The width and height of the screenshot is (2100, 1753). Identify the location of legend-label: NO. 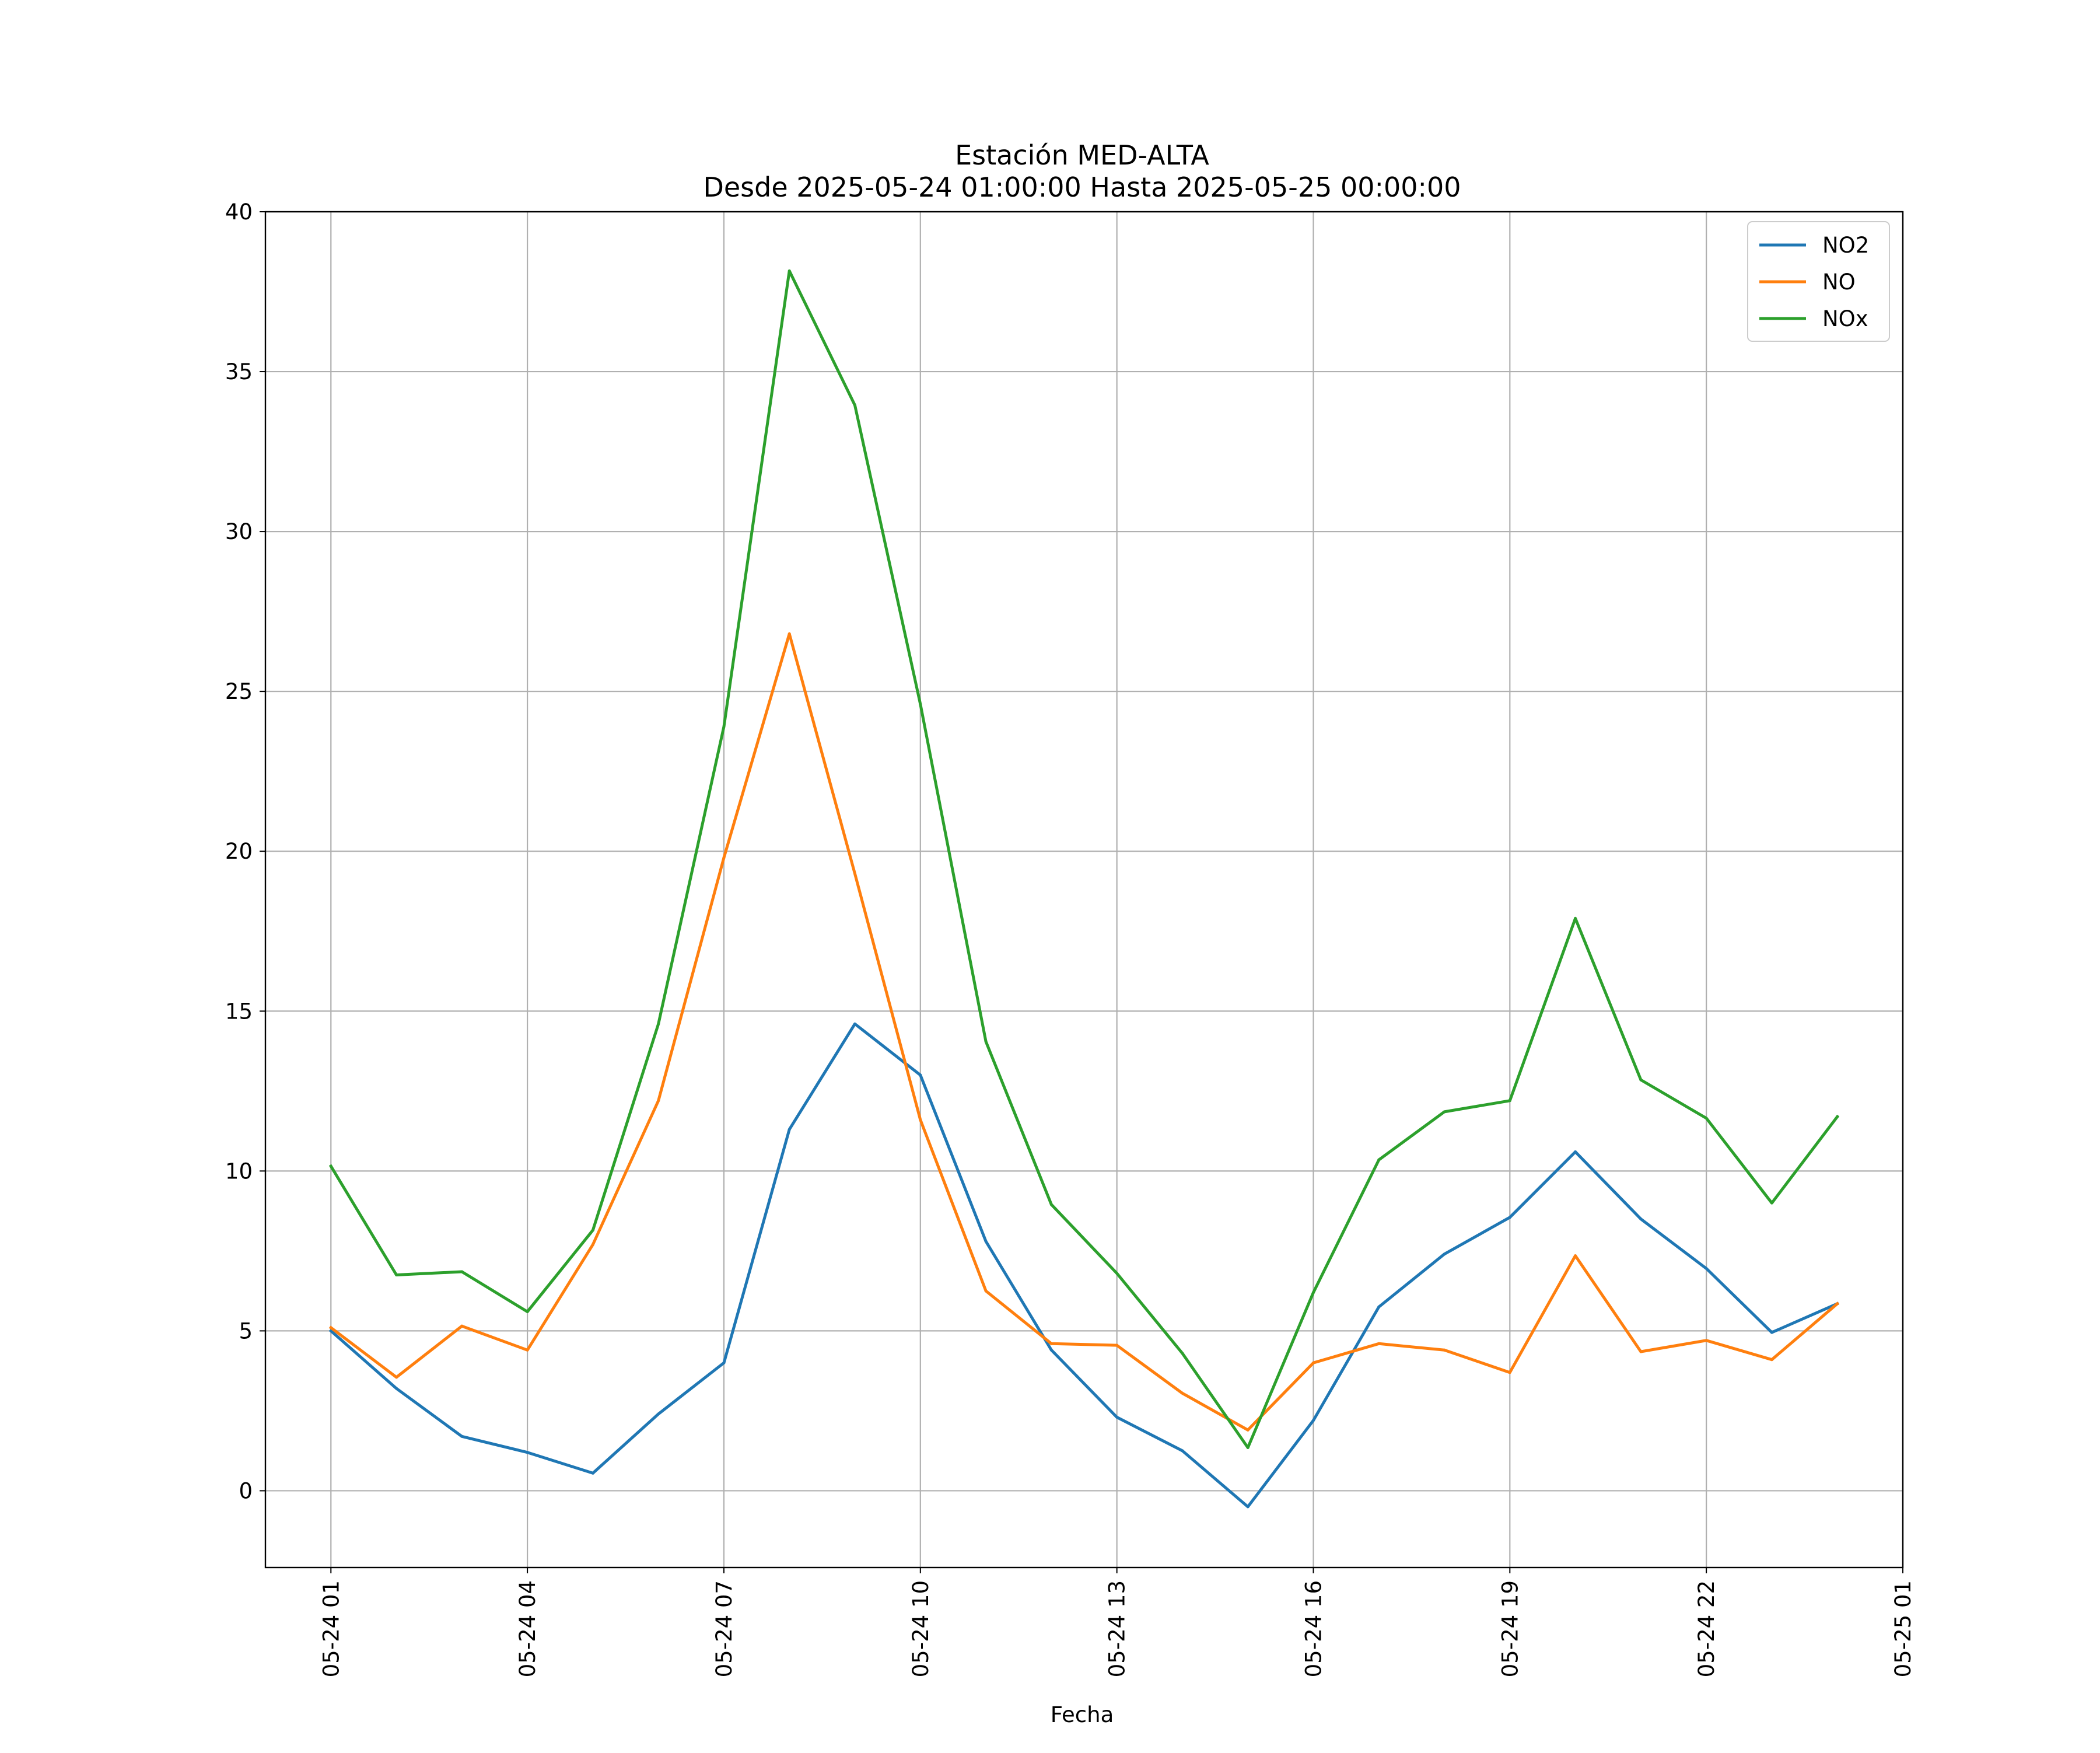
(1839, 282).